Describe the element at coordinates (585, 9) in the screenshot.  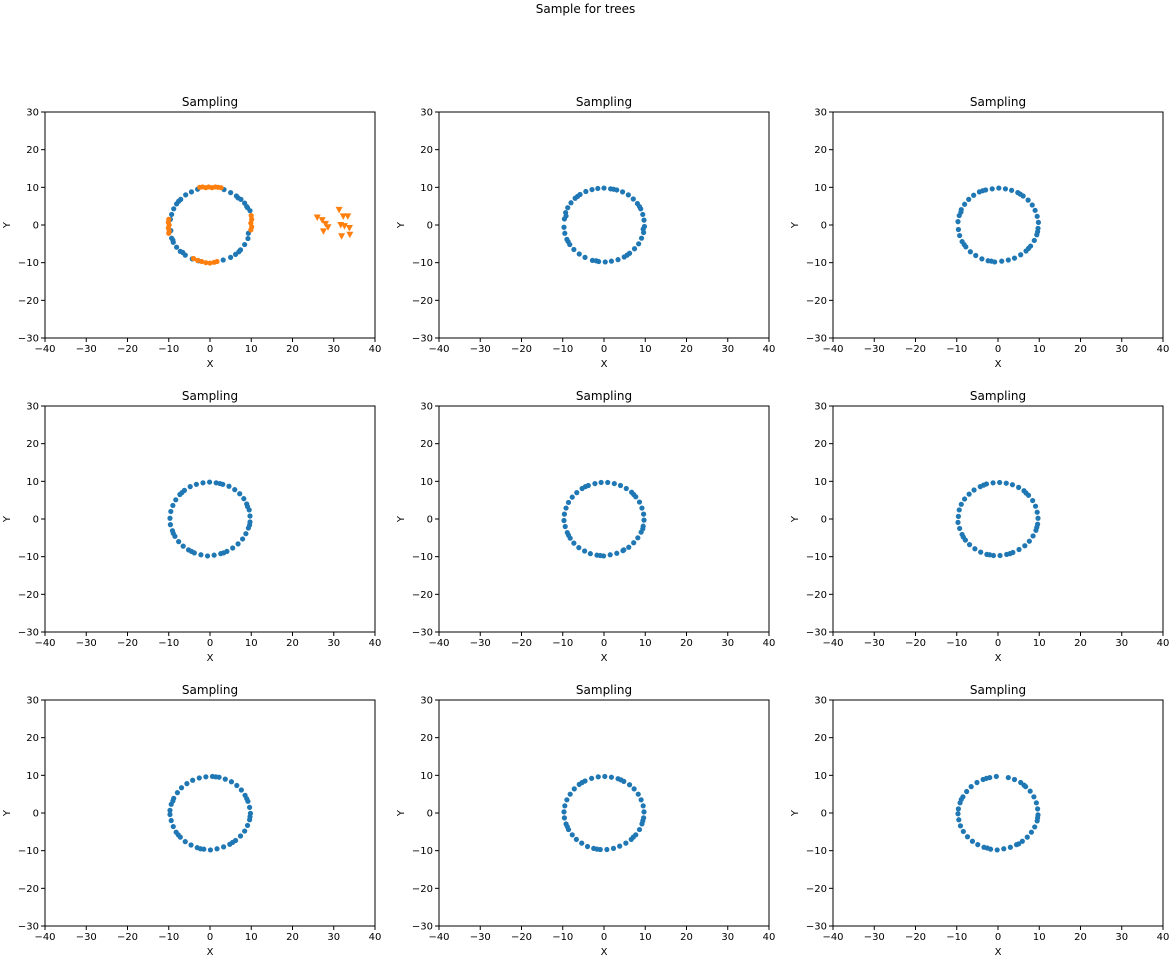
I see `figure-title: Sample for trees` at that location.